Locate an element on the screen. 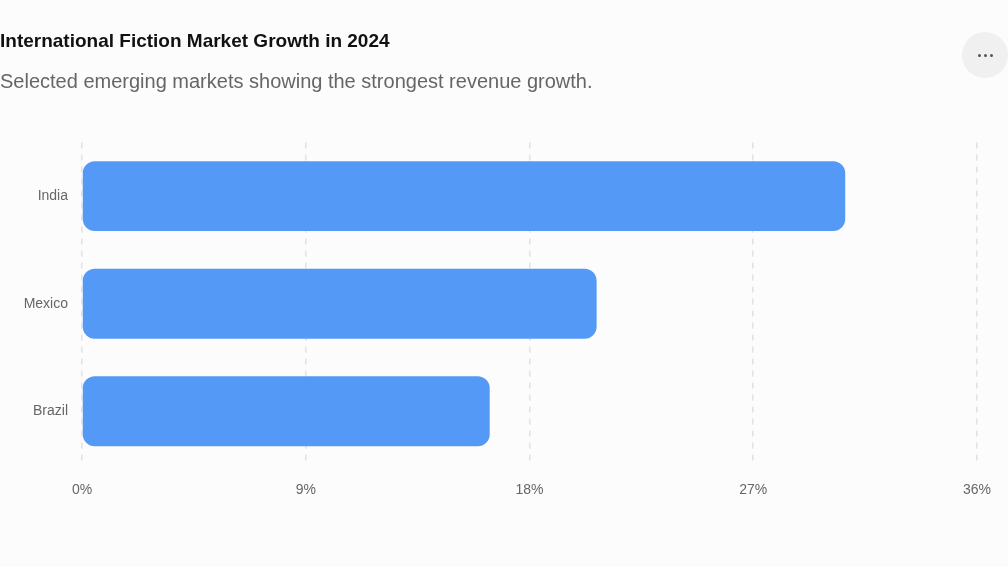 The image size is (1008, 567). x-tick-label: 27% is located at coordinates (753, 489).